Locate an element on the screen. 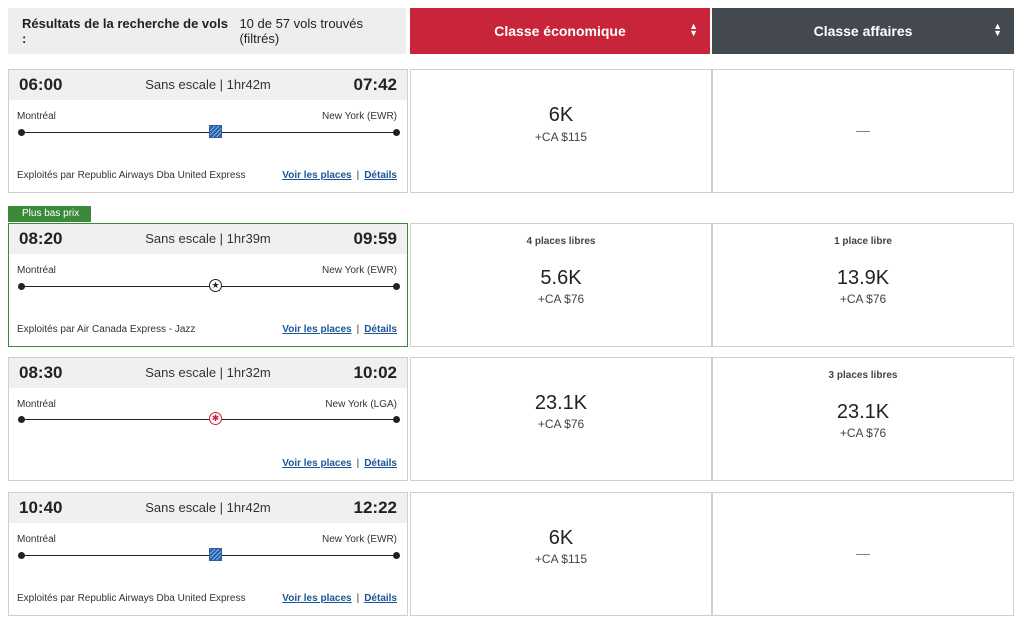  business-fare-cell: 1 place libre 13.9K +CA $76 is located at coordinates (863, 285).